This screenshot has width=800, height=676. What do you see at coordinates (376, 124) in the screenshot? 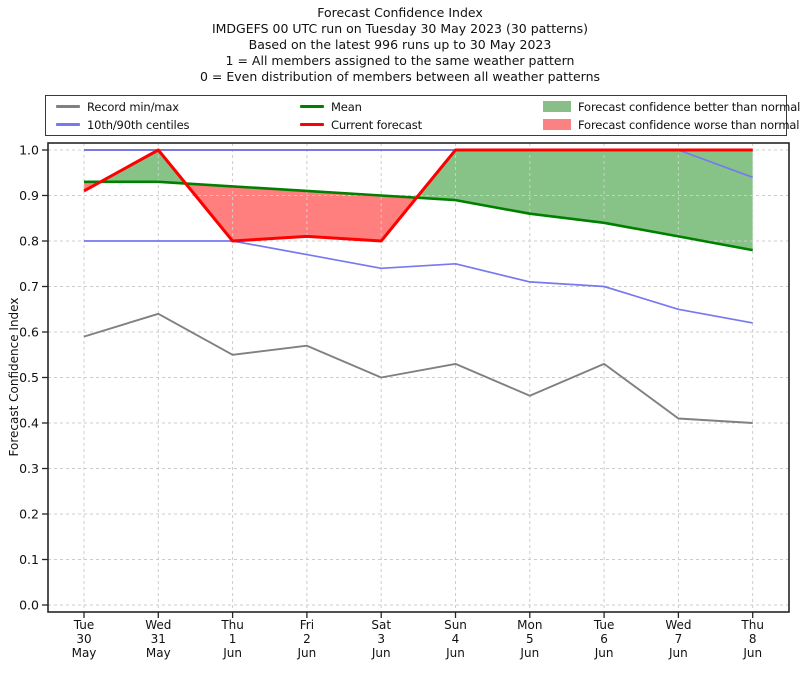
I see `legend-label-current-forecast: Current forecast` at bounding box center [376, 124].